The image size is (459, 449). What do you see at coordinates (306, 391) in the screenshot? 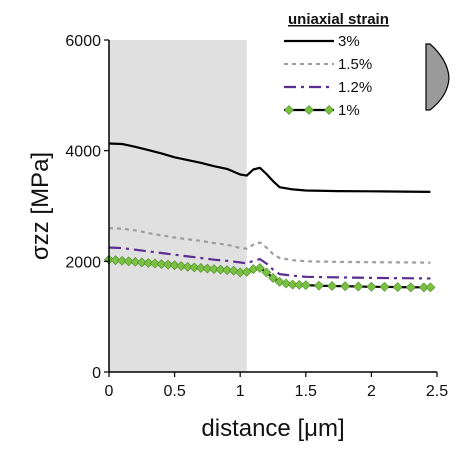
I see `x-tick-label: 1.5` at bounding box center [306, 391].